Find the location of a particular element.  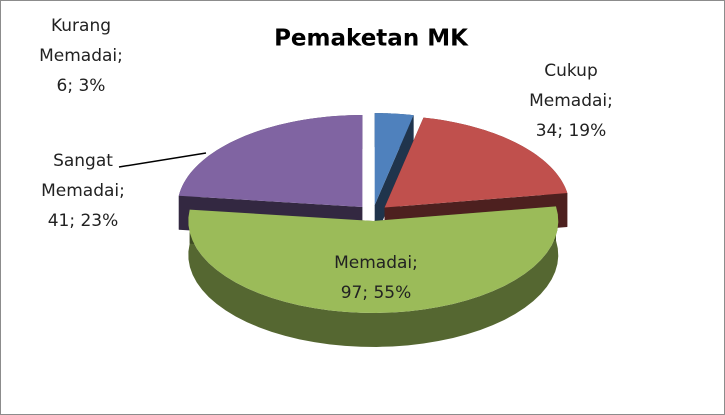

data-label: Sangat Memadai; 41; 23% is located at coordinates (83, 191).